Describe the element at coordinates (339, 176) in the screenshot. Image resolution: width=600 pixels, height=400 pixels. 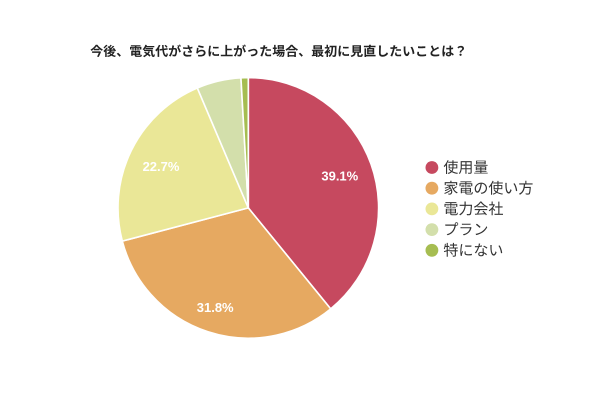
I see `svg-text: 39.1%` at that location.